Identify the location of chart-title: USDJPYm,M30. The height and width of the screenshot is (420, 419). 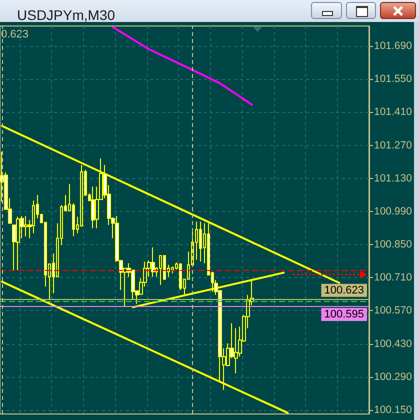
(66, 15).